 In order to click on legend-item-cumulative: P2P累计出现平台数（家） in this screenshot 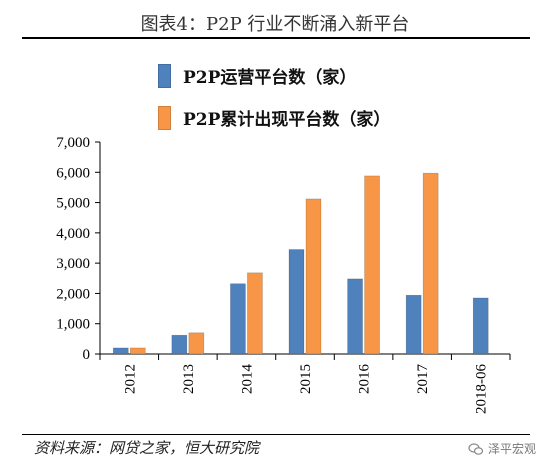, I will do `click(274, 117)`.